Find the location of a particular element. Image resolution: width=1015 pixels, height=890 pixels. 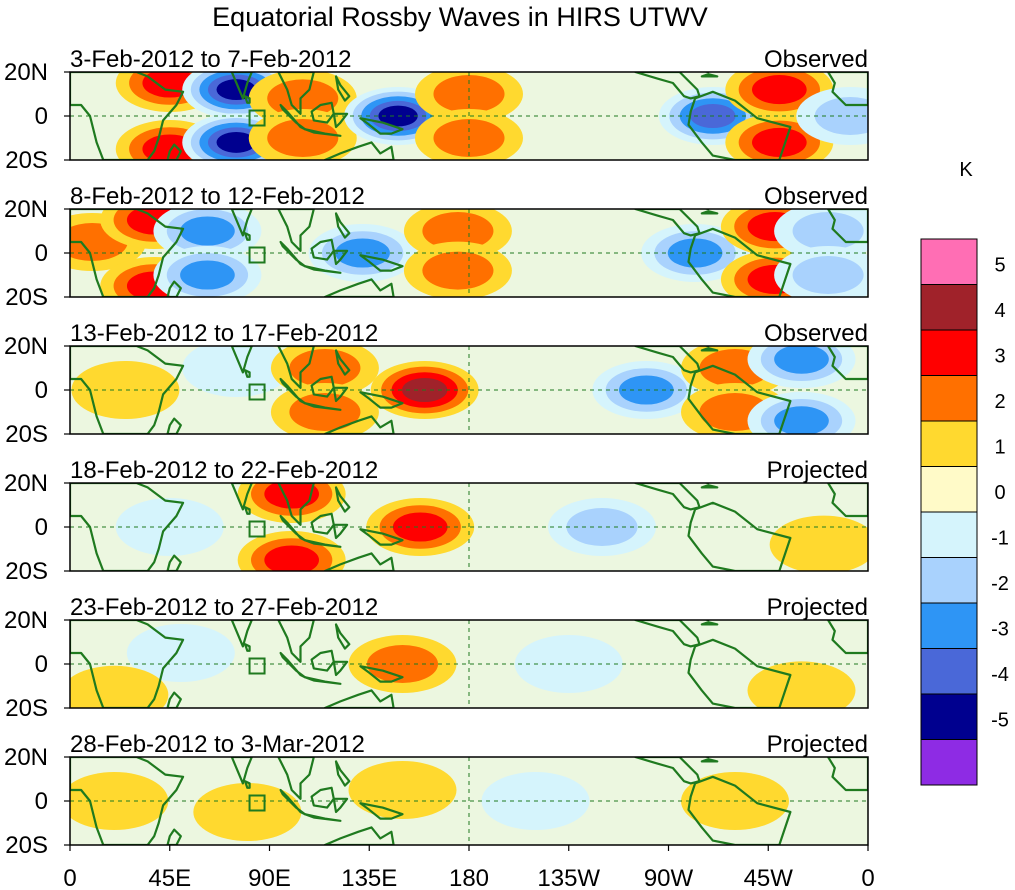

colorbar-label: 5 is located at coordinates (999, 266).